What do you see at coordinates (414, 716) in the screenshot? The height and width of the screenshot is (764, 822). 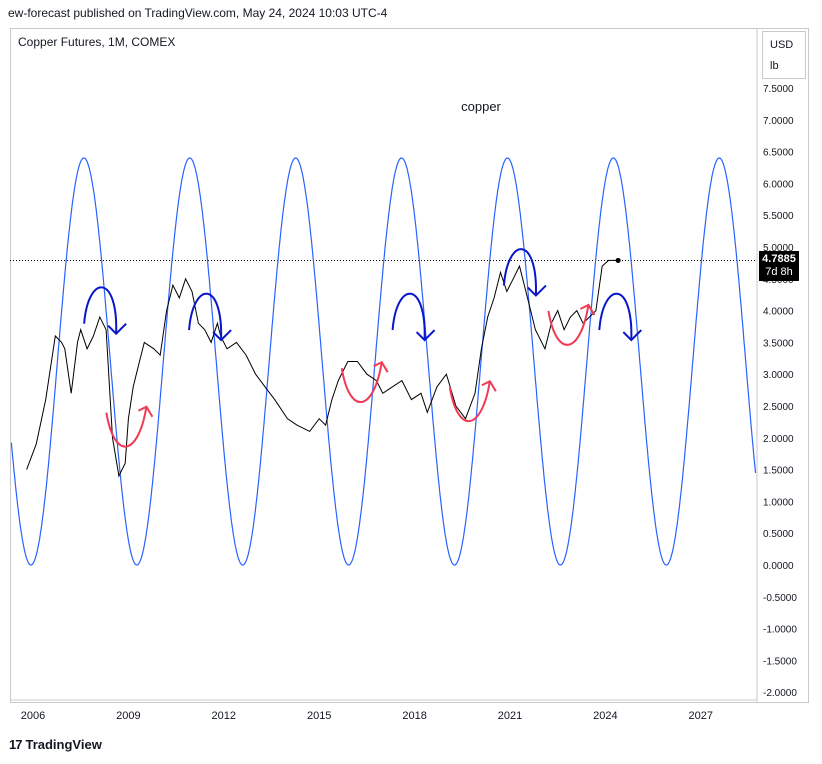 I see `x-tick-label: 2018` at bounding box center [414, 716].